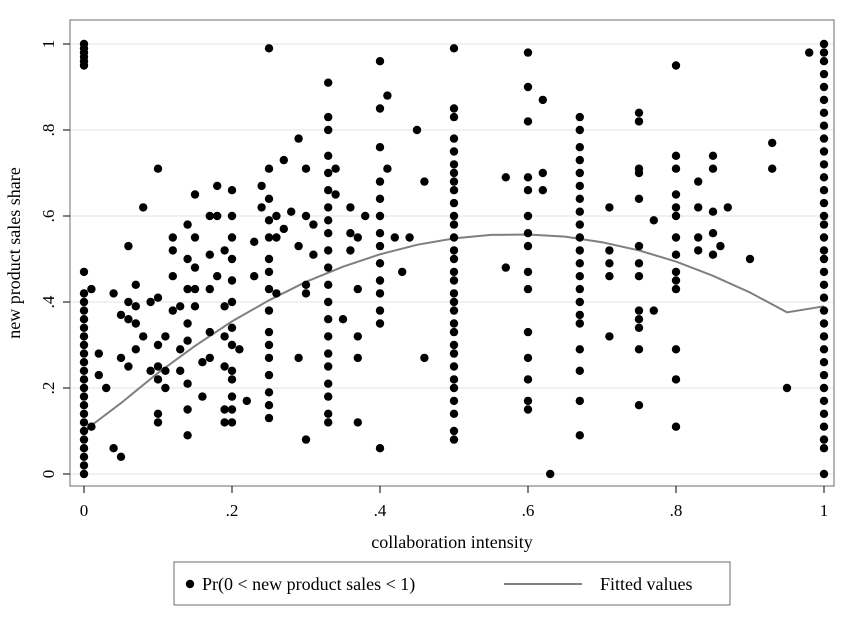 The image size is (847, 628). What do you see at coordinates (824, 510) in the screenshot?
I see `x-tick-label-5: 1` at bounding box center [824, 510].